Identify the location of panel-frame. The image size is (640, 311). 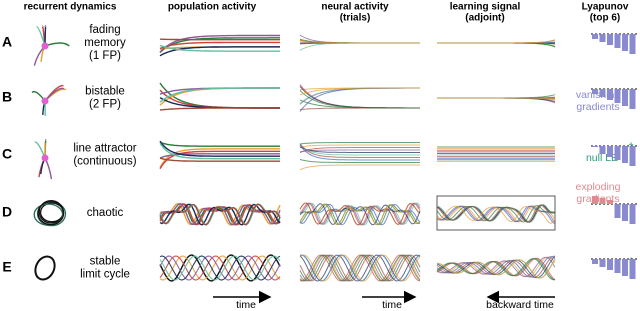
(496, 213).